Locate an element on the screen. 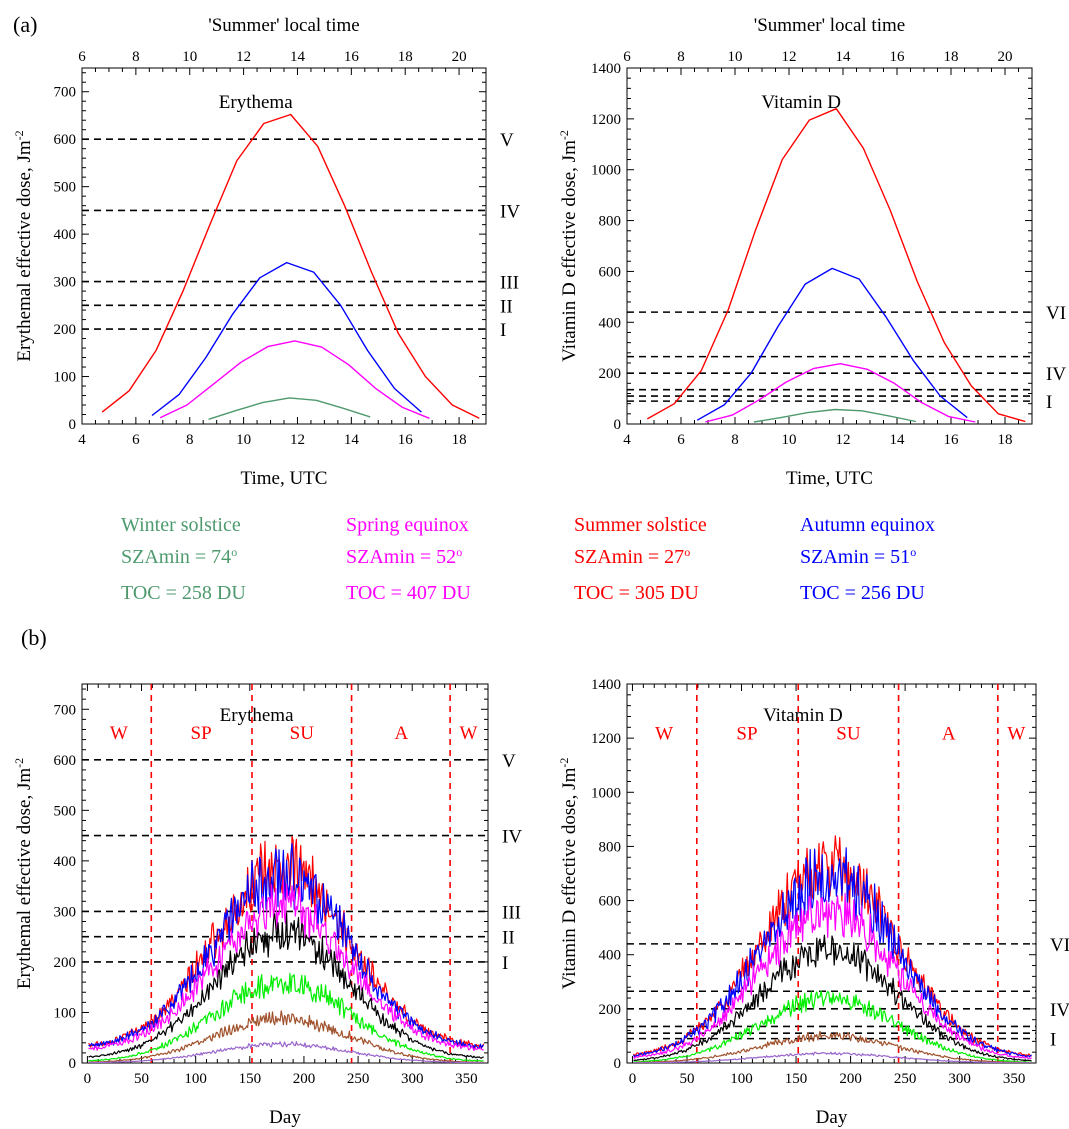 Image resolution: width=1069 pixels, height=1129 pixels. x2-tick-label: 14 is located at coordinates (844, 57).